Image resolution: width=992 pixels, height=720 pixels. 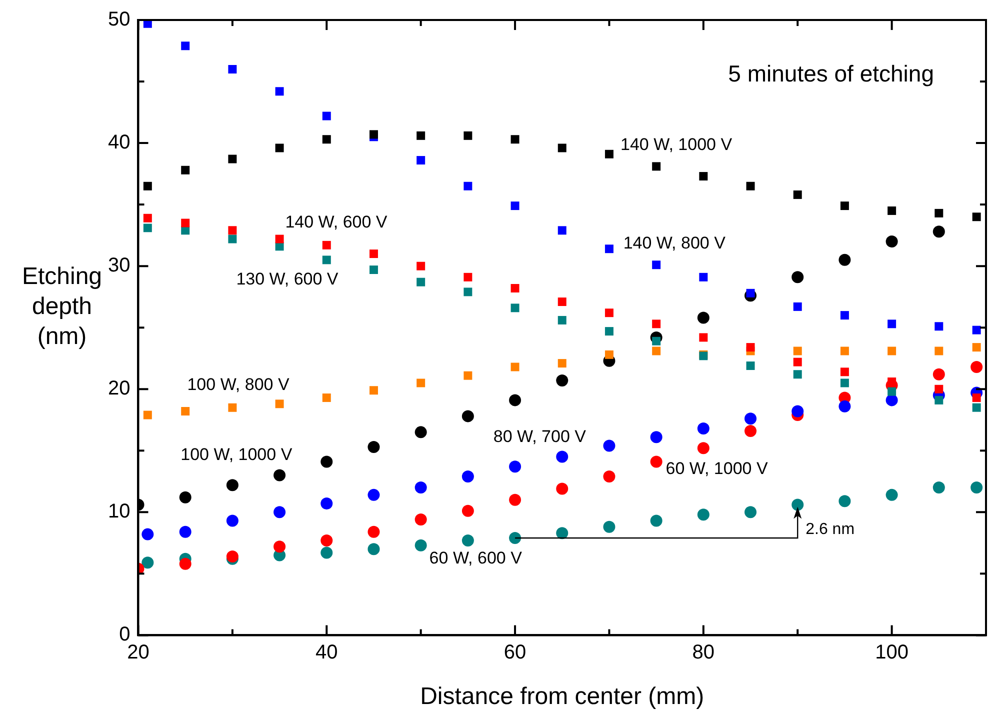 I want to click on annotation: 2.6 nm, so click(x=830, y=529).